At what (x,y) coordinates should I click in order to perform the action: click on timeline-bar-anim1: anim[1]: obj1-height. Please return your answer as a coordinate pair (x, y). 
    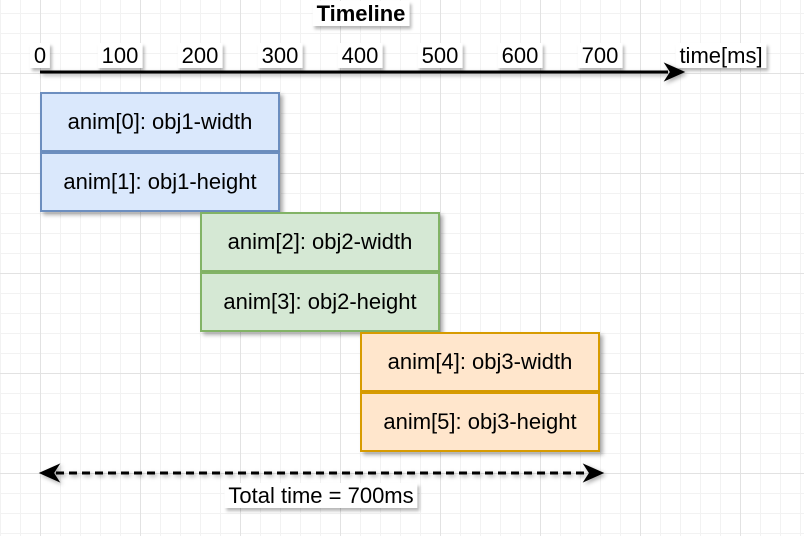
    Looking at the image, I should click on (160, 182).